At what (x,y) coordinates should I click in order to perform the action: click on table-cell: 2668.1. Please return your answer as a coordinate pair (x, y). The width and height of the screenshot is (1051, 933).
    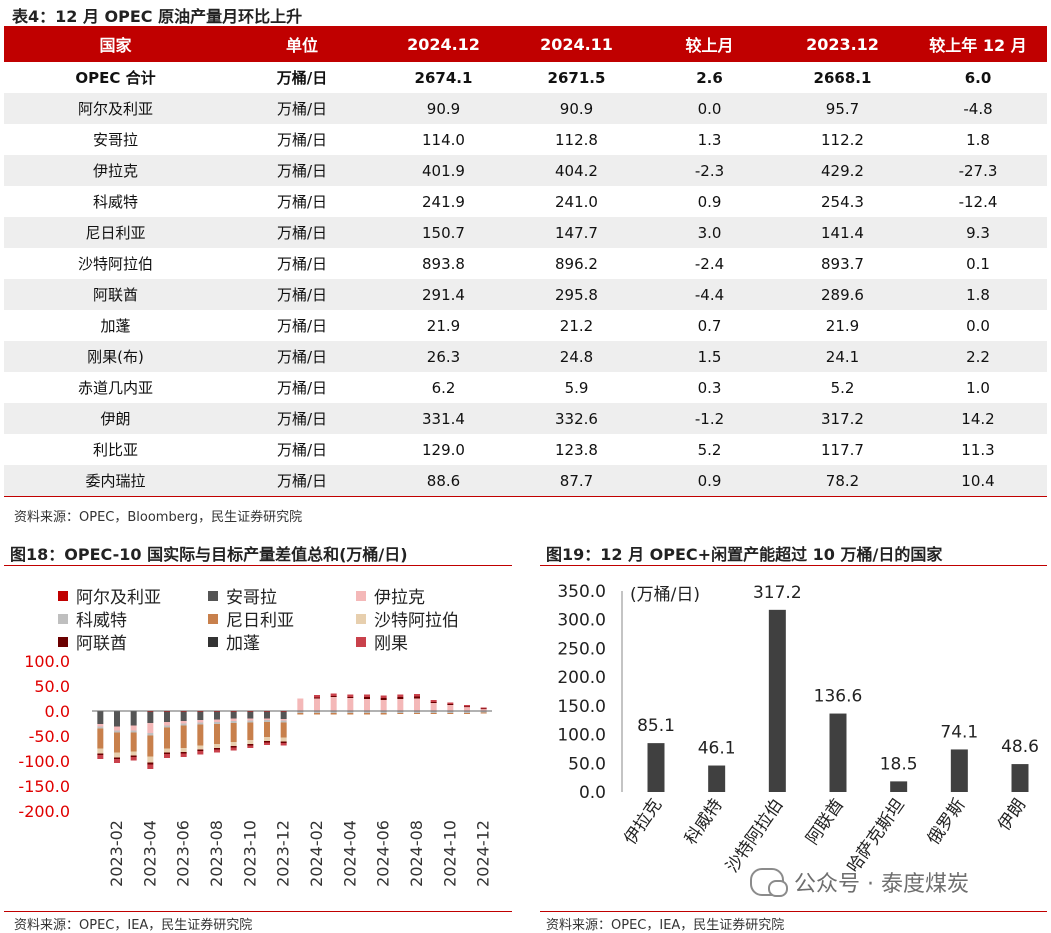
    Looking at the image, I should click on (842, 77).